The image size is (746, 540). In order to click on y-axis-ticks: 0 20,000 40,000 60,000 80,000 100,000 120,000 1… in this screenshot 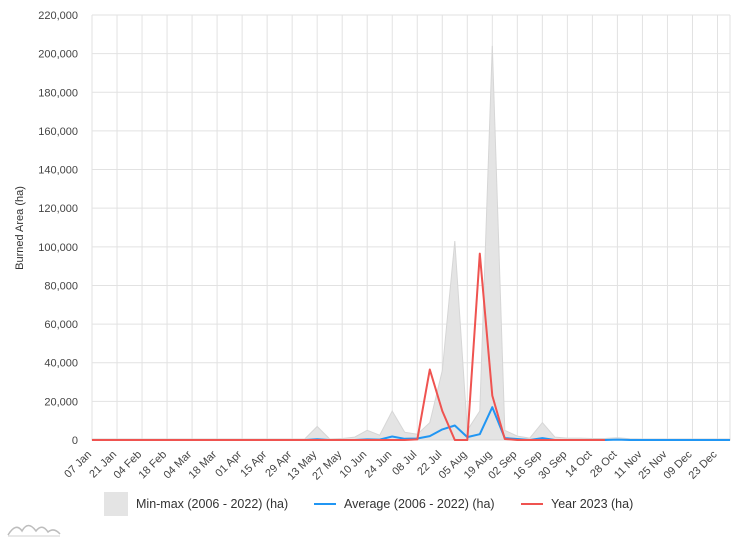, I will do `click(58, 228)`.